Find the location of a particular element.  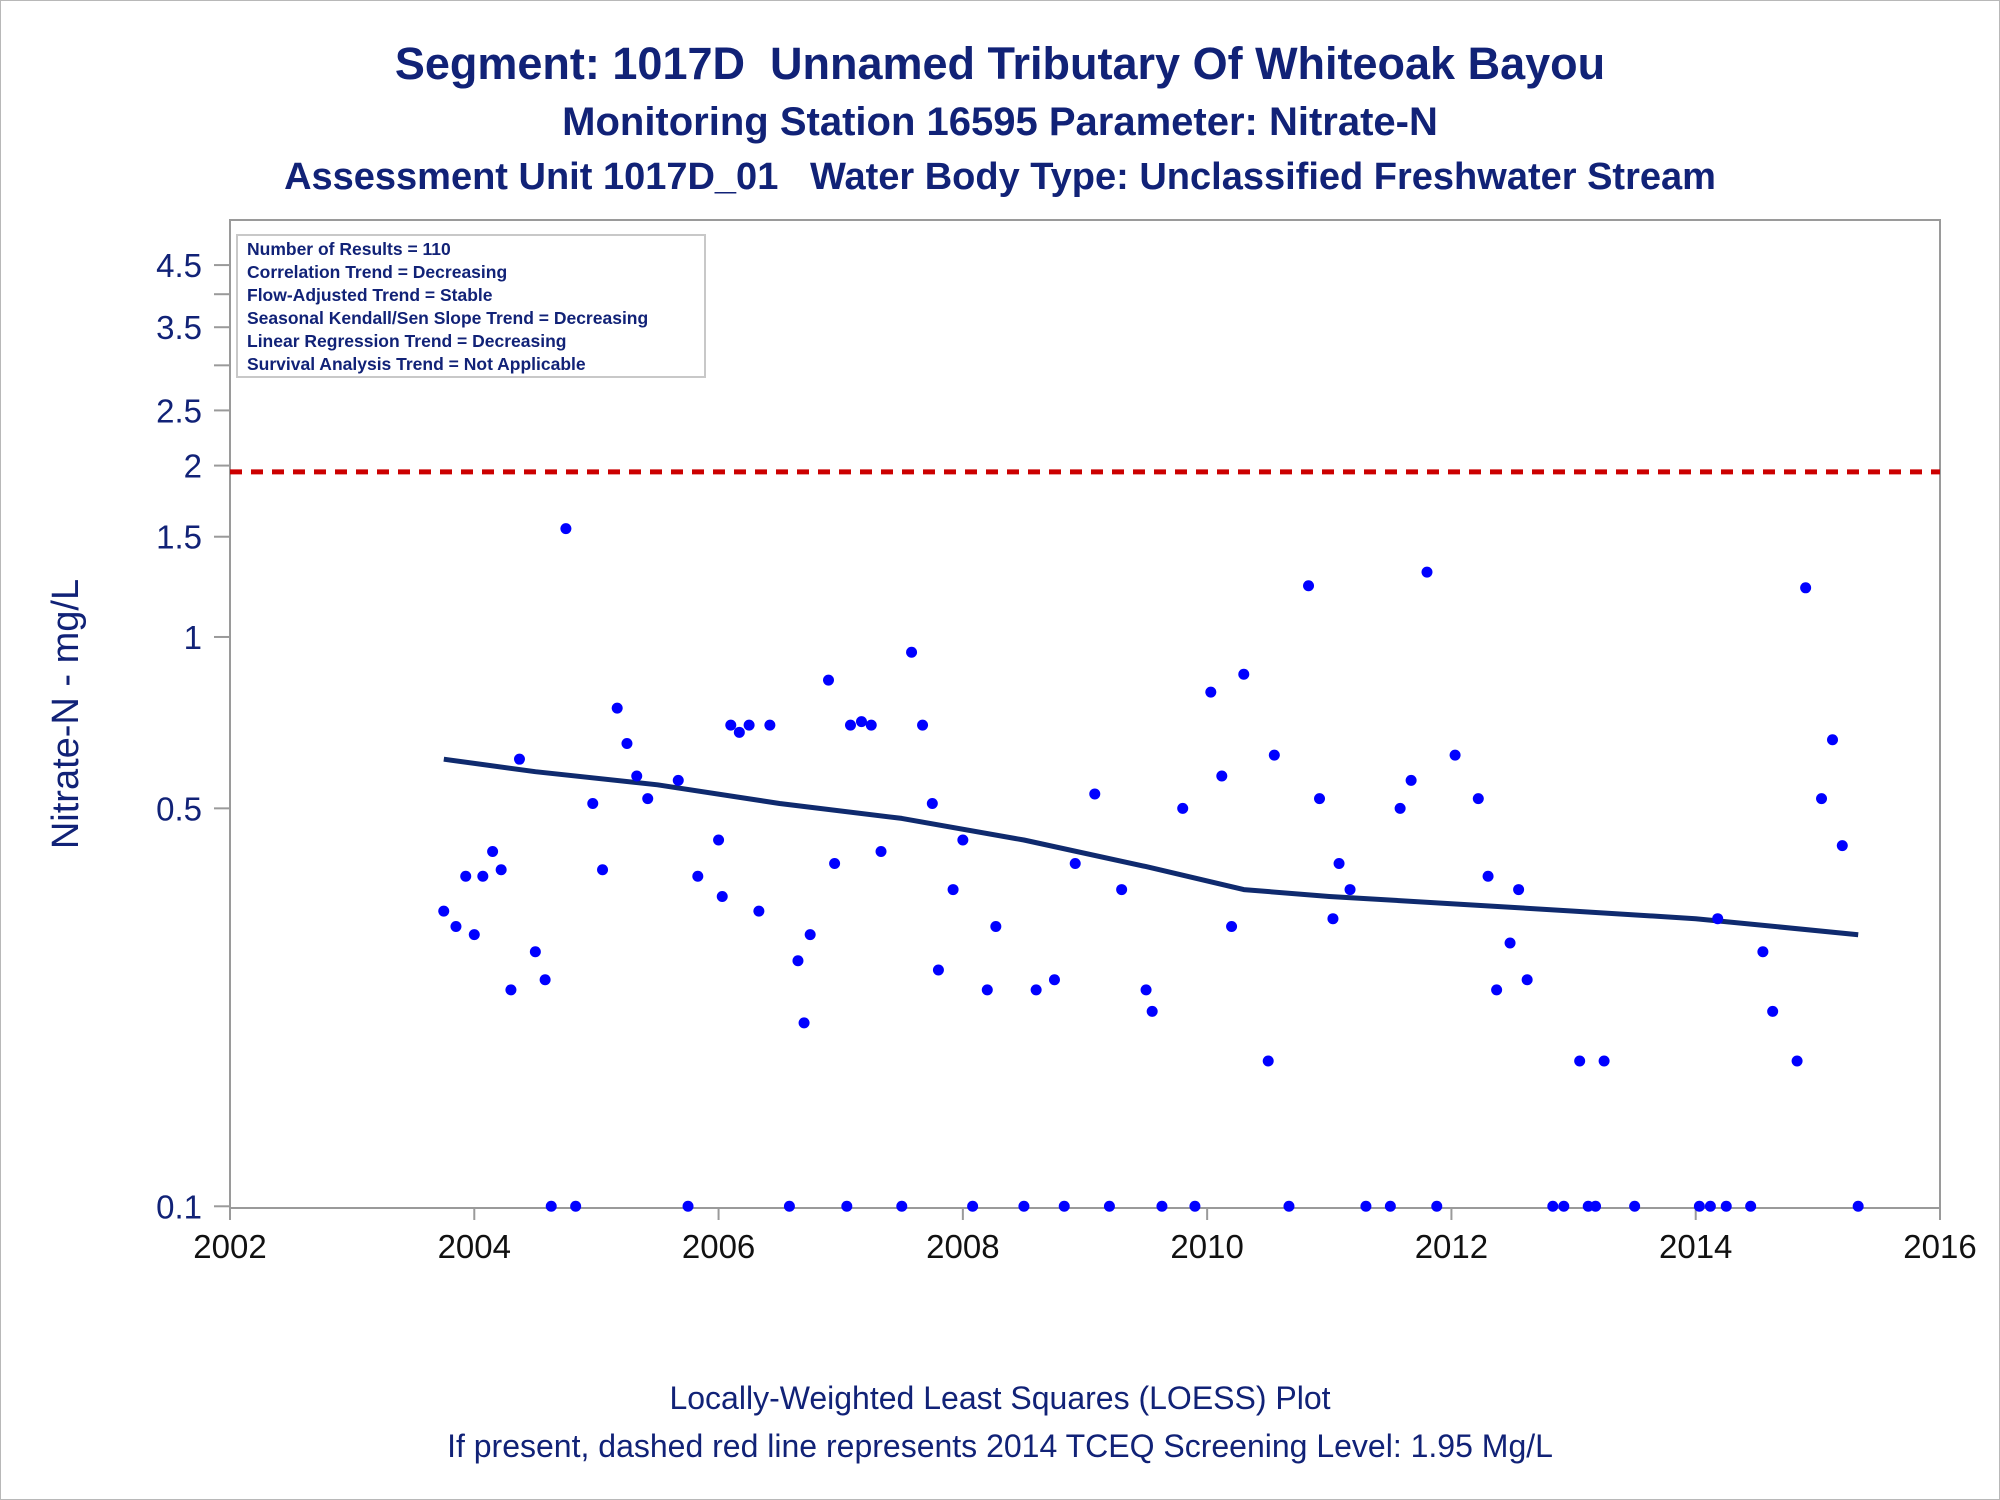

stats-box-line: Number of Results = 110 is located at coordinates (349, 249).